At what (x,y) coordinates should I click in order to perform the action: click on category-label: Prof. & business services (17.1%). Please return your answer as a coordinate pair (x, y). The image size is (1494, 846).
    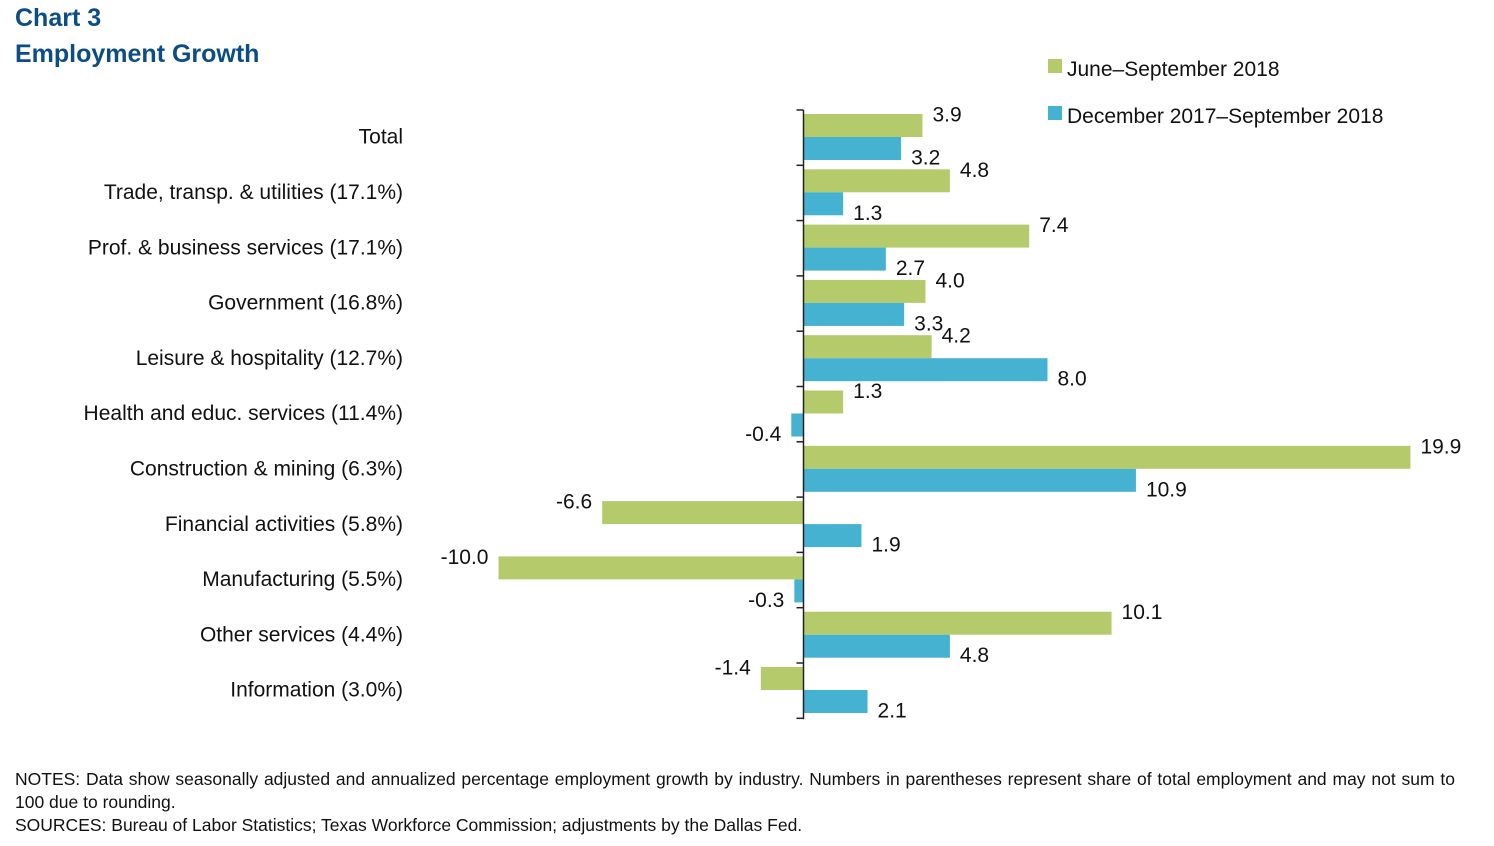
    Looking at the image, I should click on (245, 247).